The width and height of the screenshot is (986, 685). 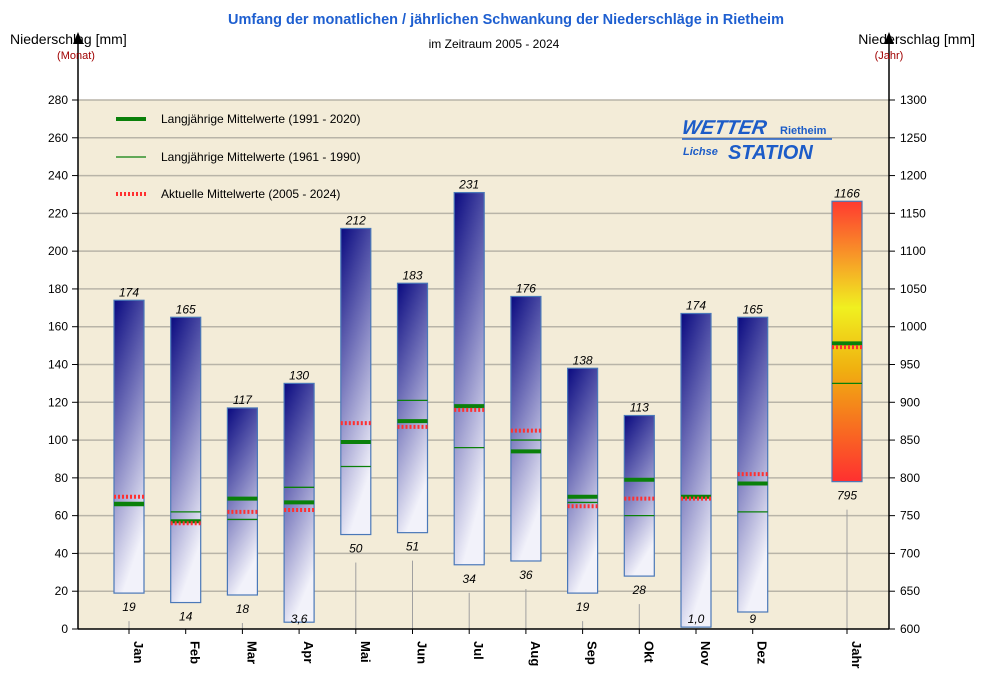 What do you see at coordinates (250, 194) in the screenshot?
I see `legend-label-2005-2024: Aktuelle Mittelwerte (2005 - 2024)` at bounding box center [250, 194].